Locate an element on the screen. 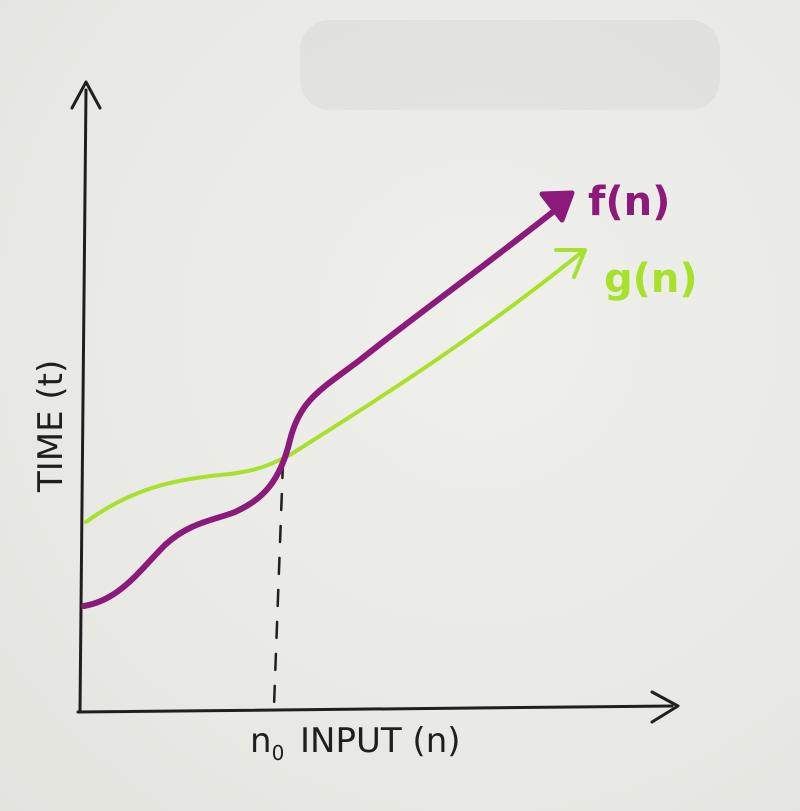 Image resolution: width=800 pixels, height=811 pixels. threshold-n: n is located at coordinates (261, 741).